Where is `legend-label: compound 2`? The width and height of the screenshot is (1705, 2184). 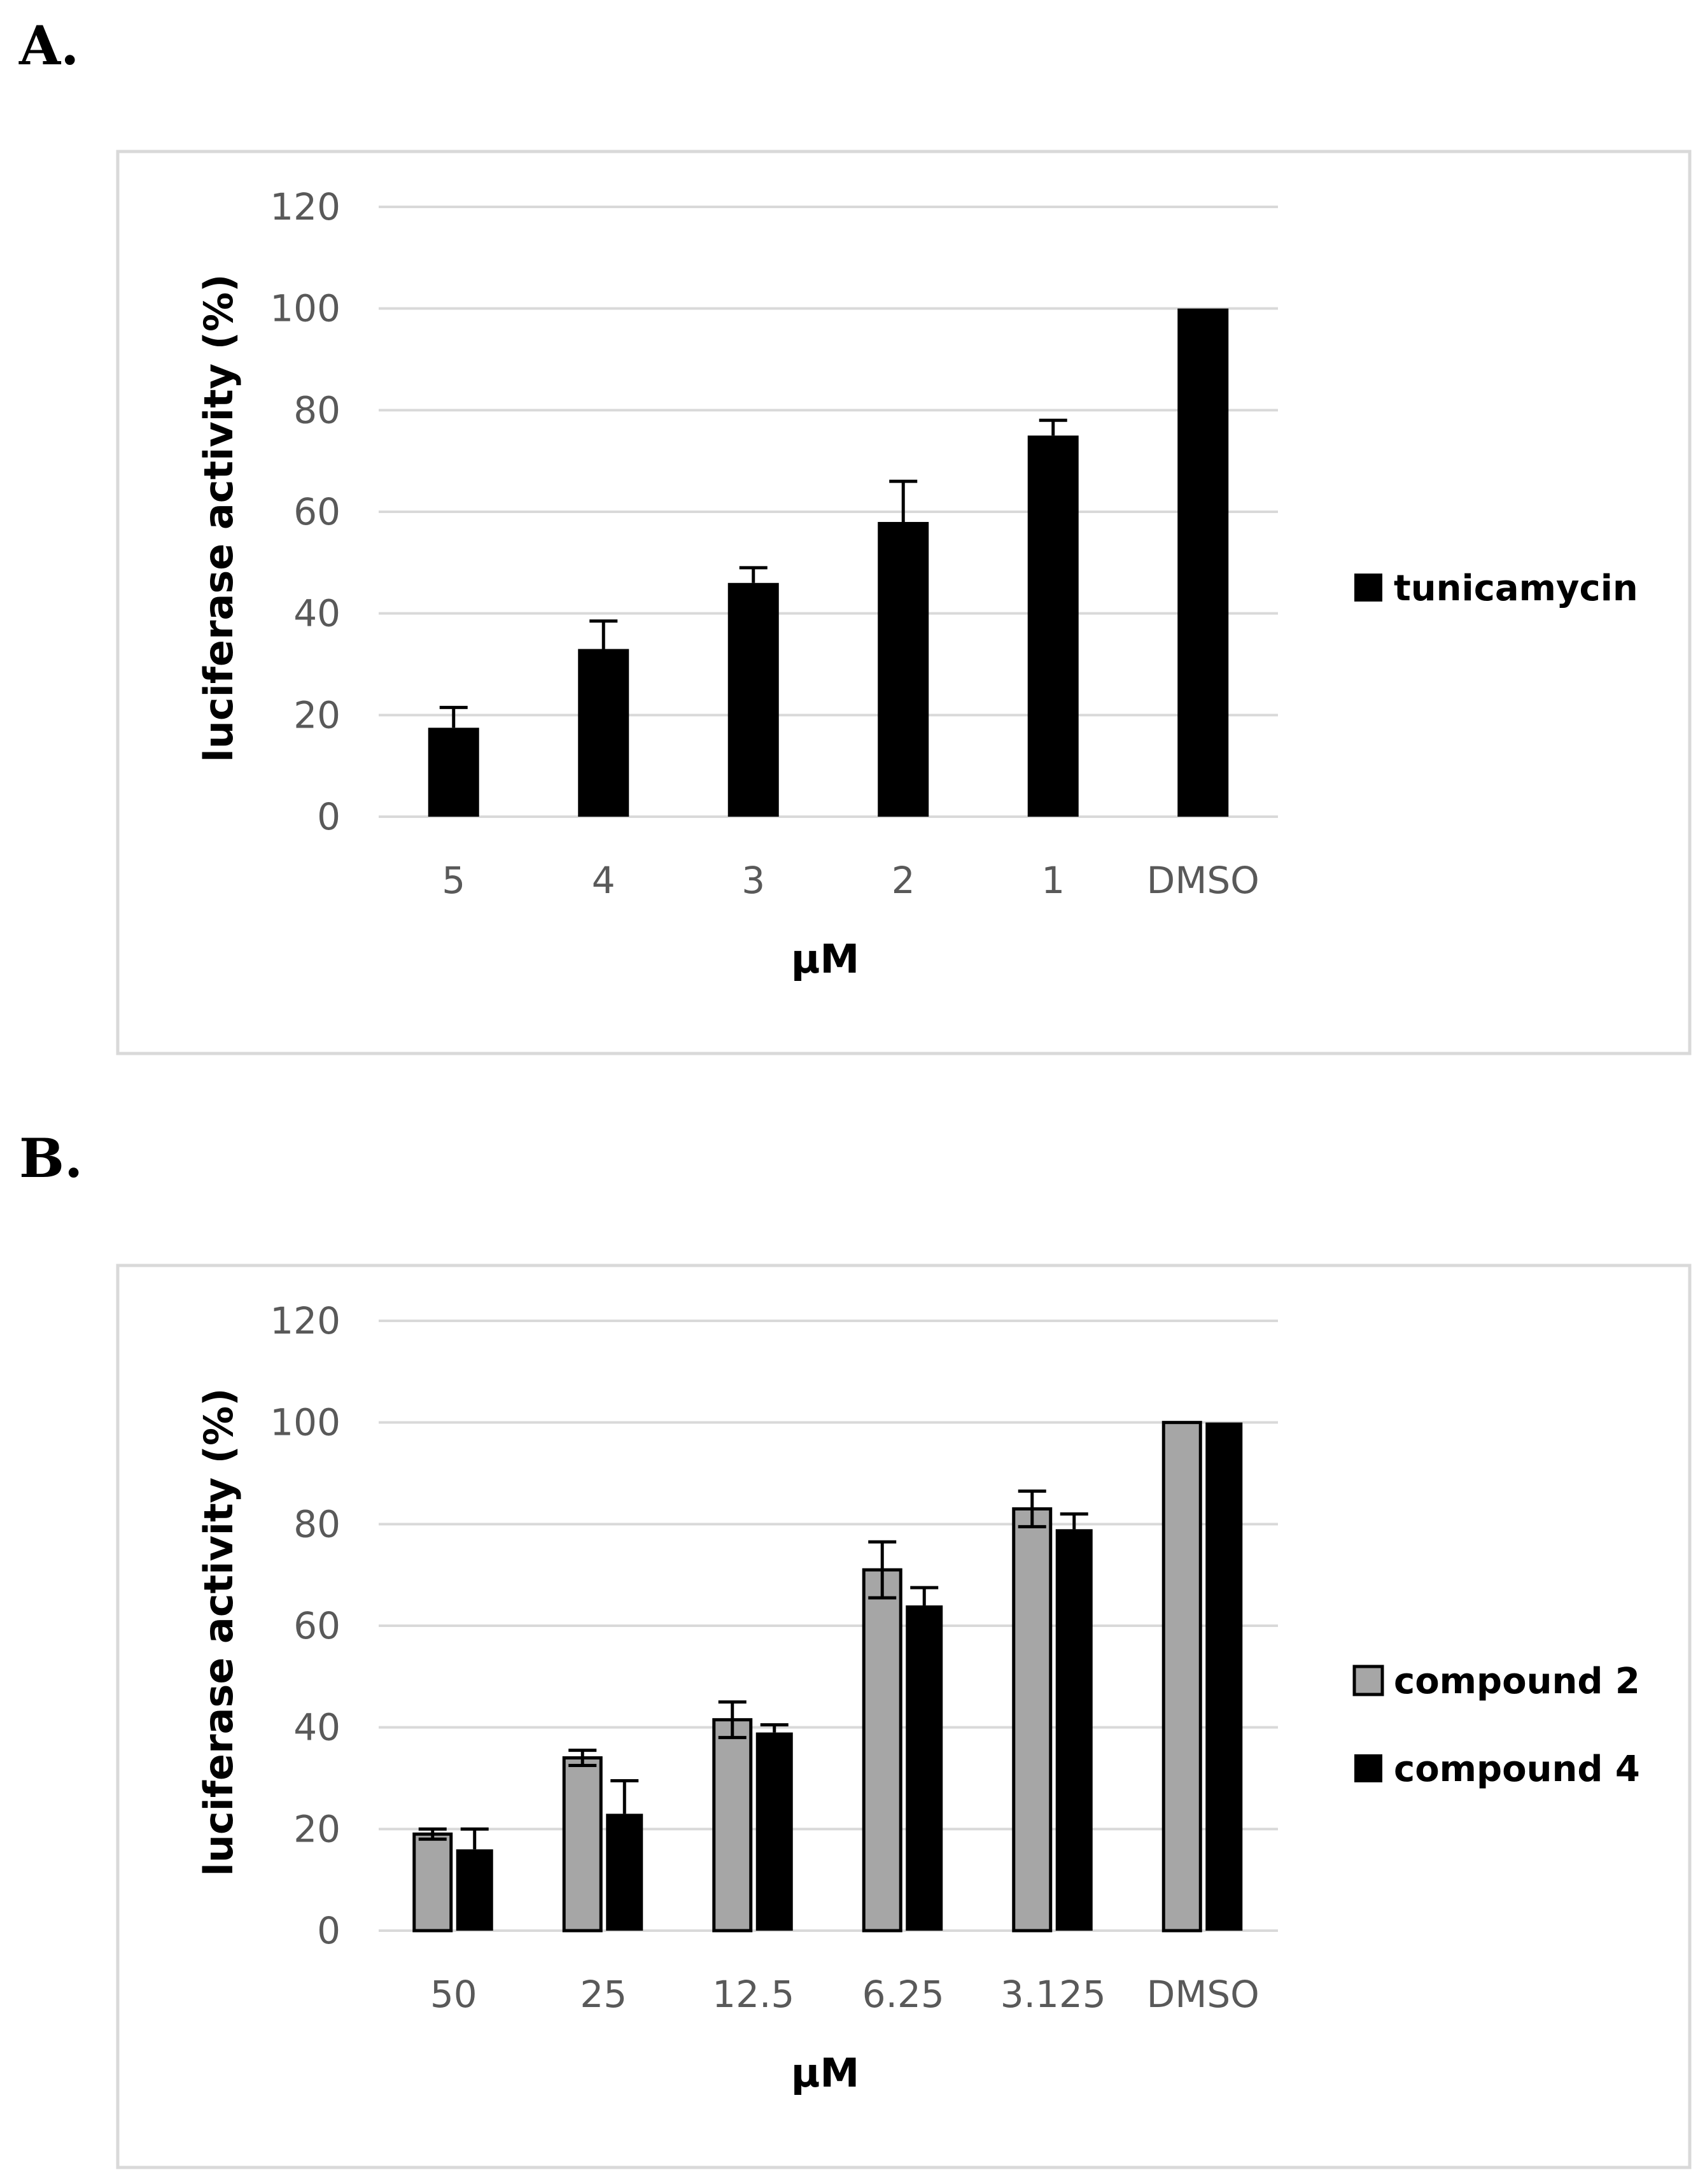
legend-label: compound 2 is located at coordinates (1517, 1681).